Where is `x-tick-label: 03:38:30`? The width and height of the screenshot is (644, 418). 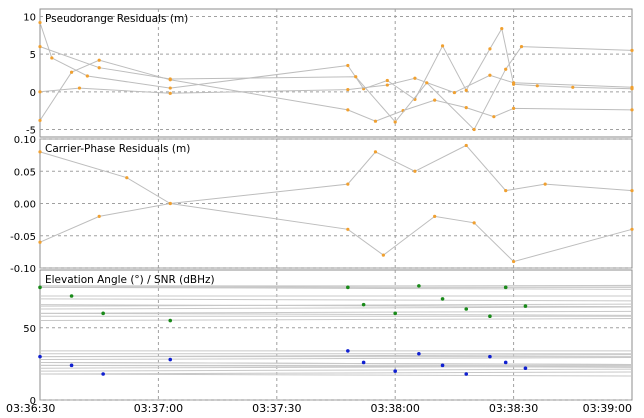
x-tick-label: 03:38:30 is located at coordinates (513, 408).